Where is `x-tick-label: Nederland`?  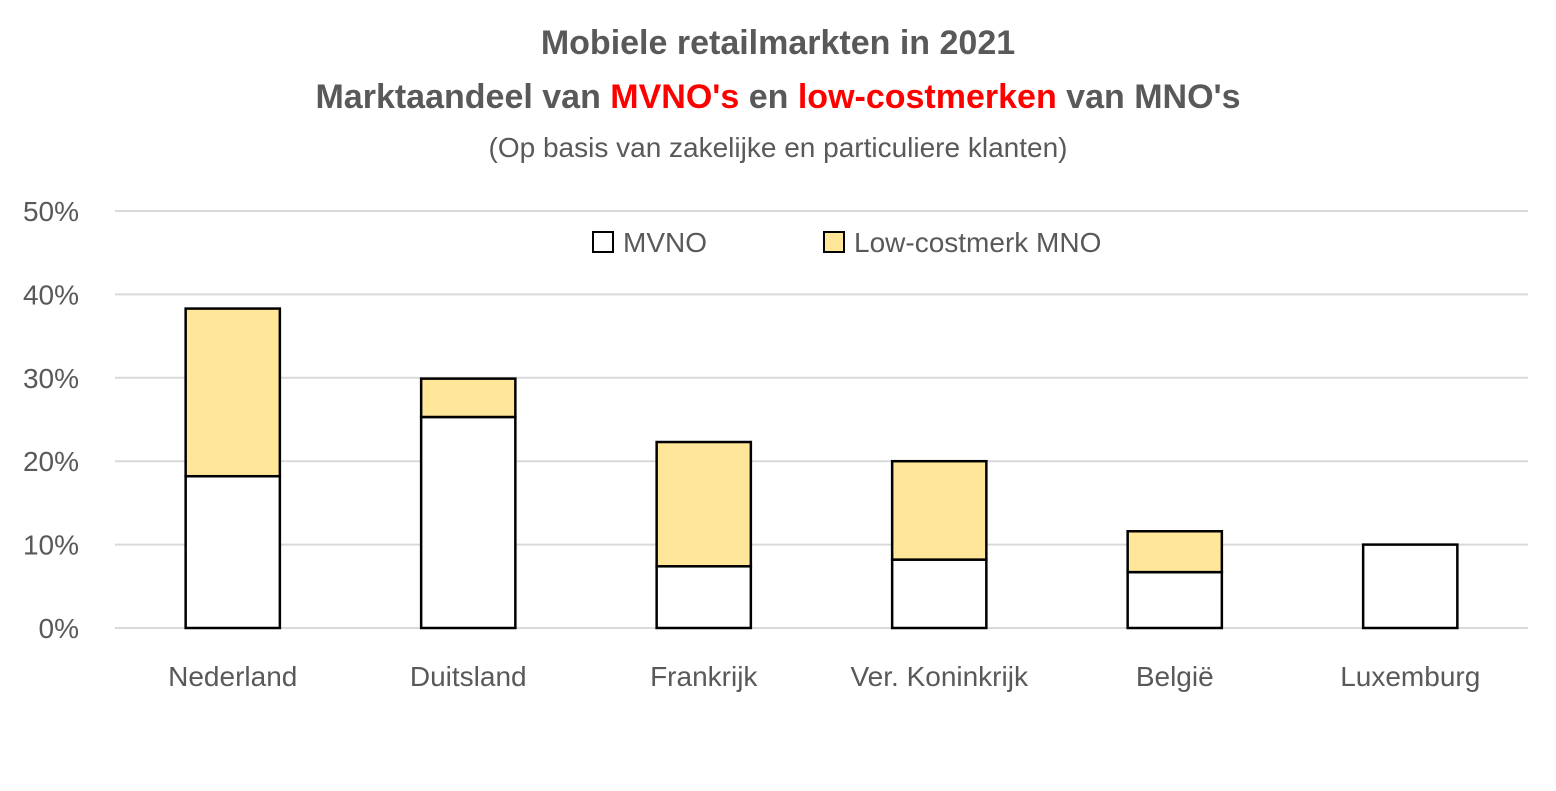 x-tick-label: Nederland is located at coordinates (232, 676).